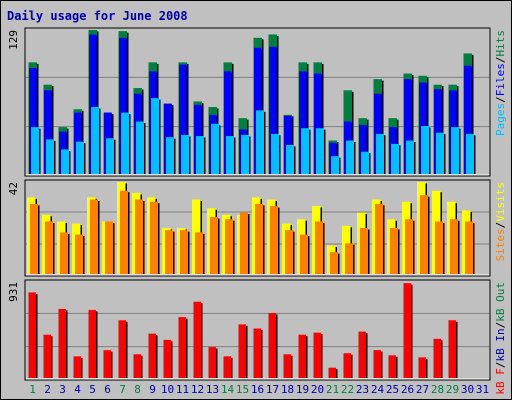 This screenshot has width=512, height=400. Describe the element at coordinates (13, 292) in the screenshot. I see `panel-bottom-ymax-label: 931` at that location.